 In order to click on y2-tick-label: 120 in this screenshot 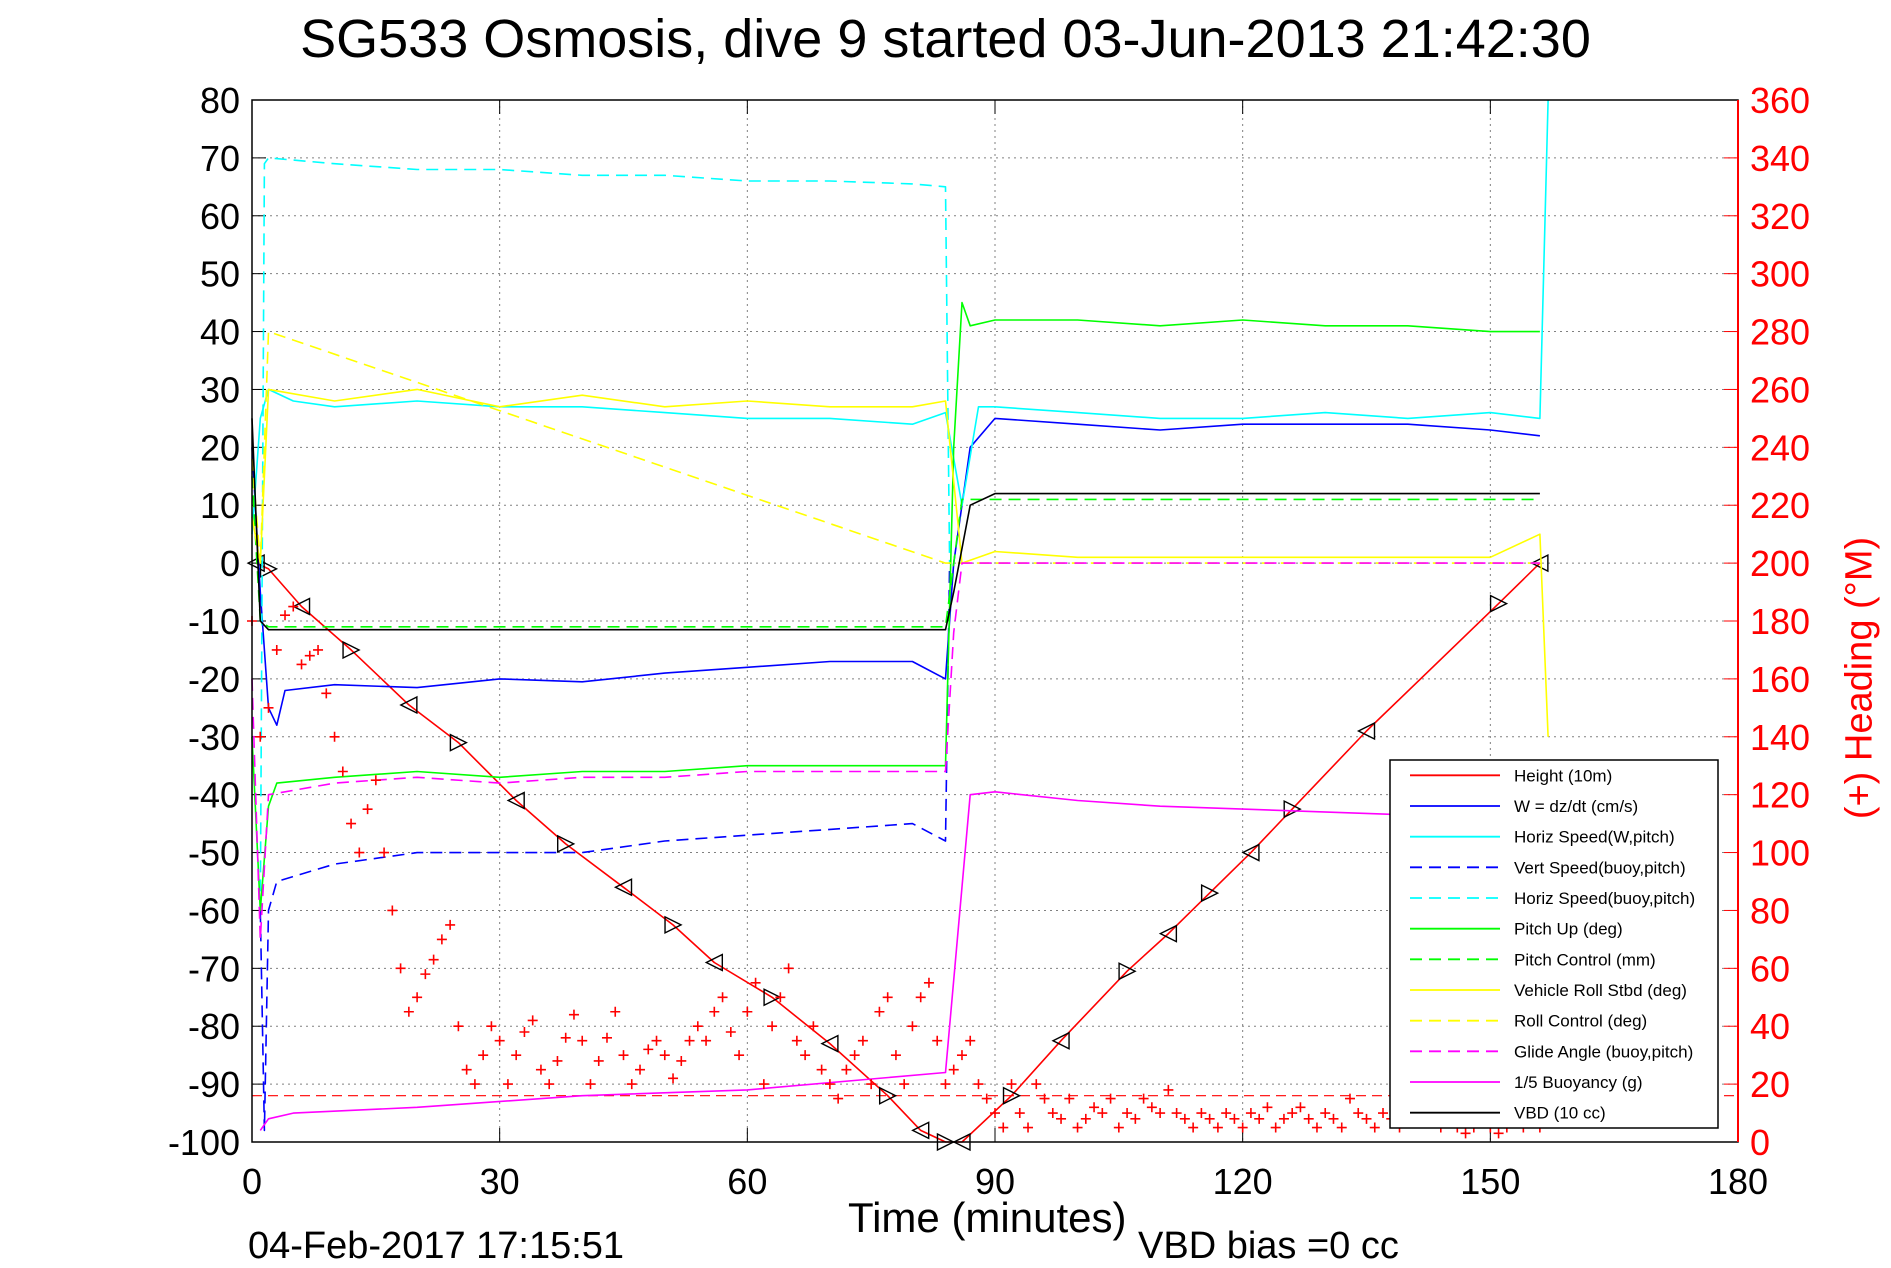, I will do `click(1780, 795)`.